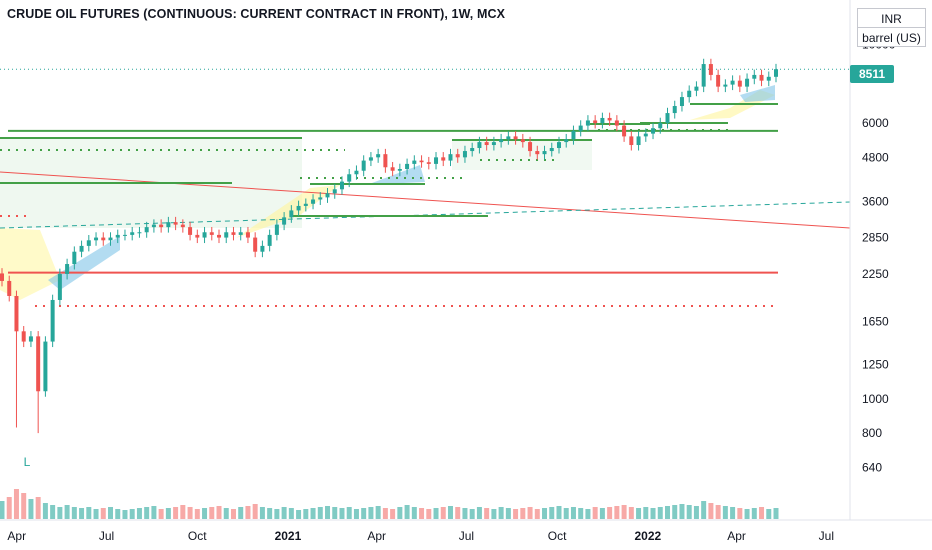  What do you see at coordinates (425, 200) in the screenshot?
I see `trend-line` at bounding box center [425, 200].